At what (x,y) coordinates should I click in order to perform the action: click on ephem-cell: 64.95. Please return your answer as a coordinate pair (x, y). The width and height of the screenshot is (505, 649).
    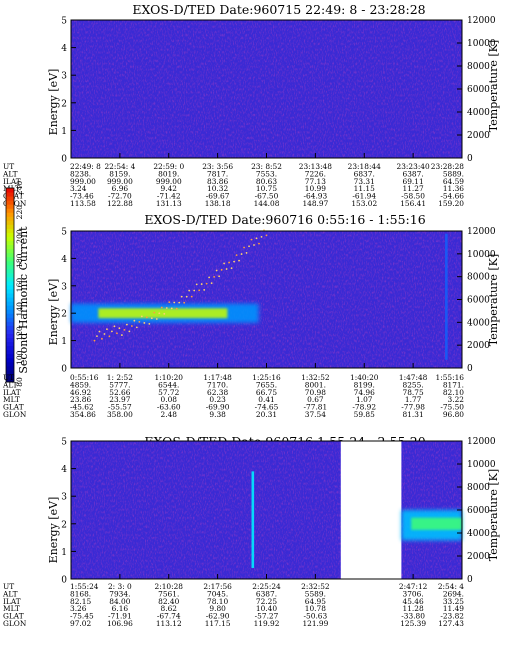
    Looking at the image, I should click on (315, 601).